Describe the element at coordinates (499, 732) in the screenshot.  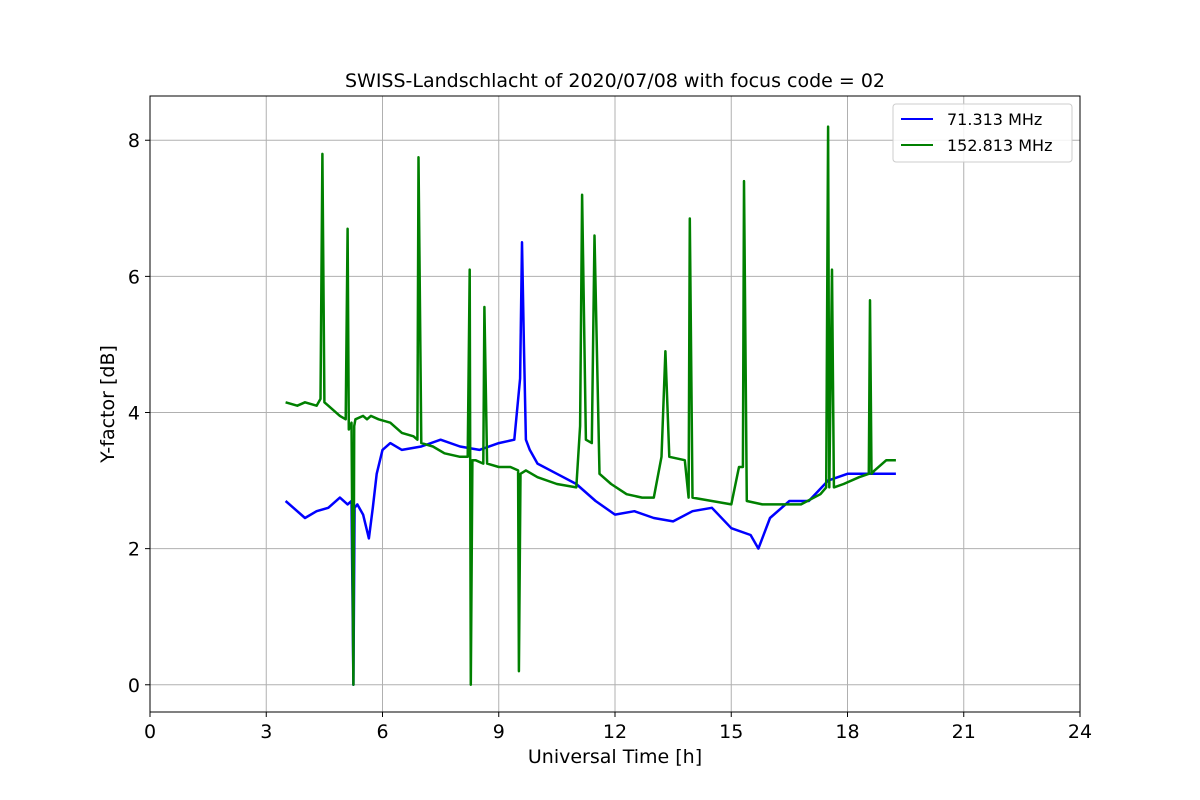
I see `x-tick-label: 9` at that location.